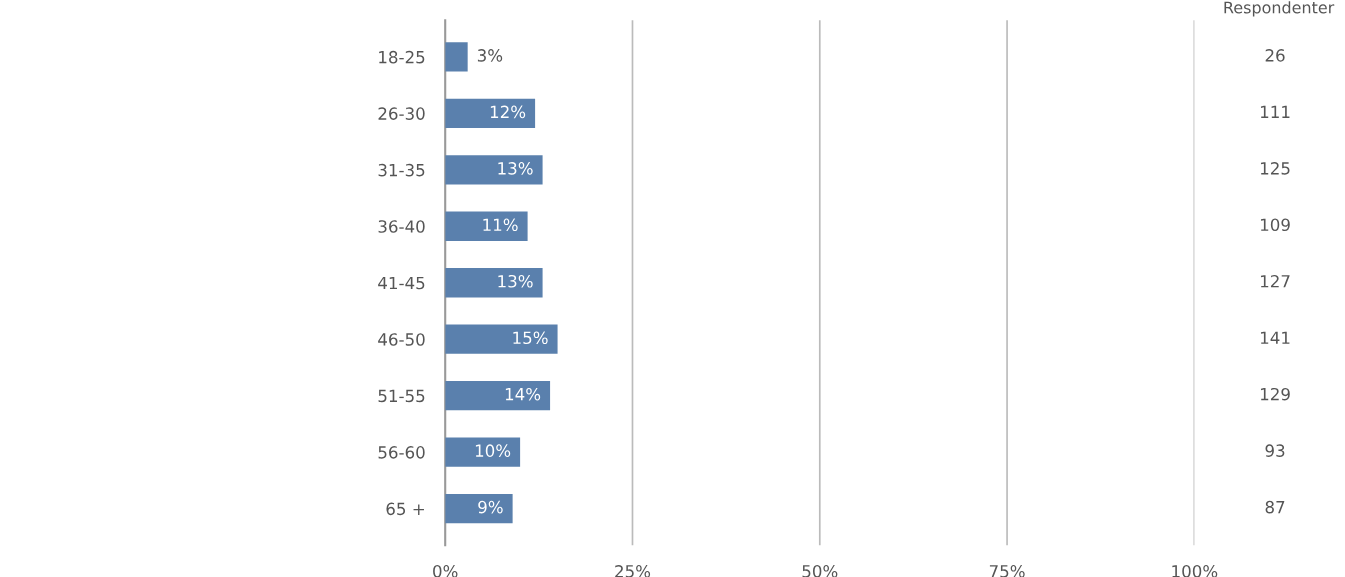 The width and height of the screenshot is (1345, 577). What do you see at coordinates (530, 338) in the screenshot?
I see `data-label: 15%` at bounding box center [530, 338].